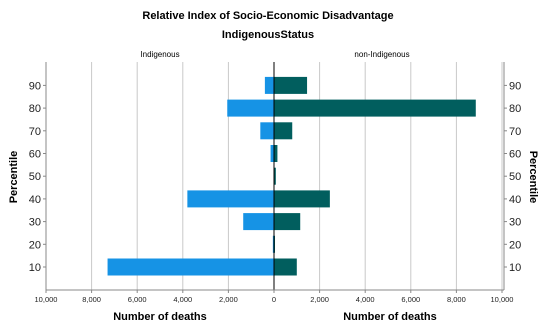 Image resolution: width=538 pixels, height=326 pixels. Describe the element at coordinates (515, 200) in the screenshot. I see `y-tick-label-right: 40` at that location.